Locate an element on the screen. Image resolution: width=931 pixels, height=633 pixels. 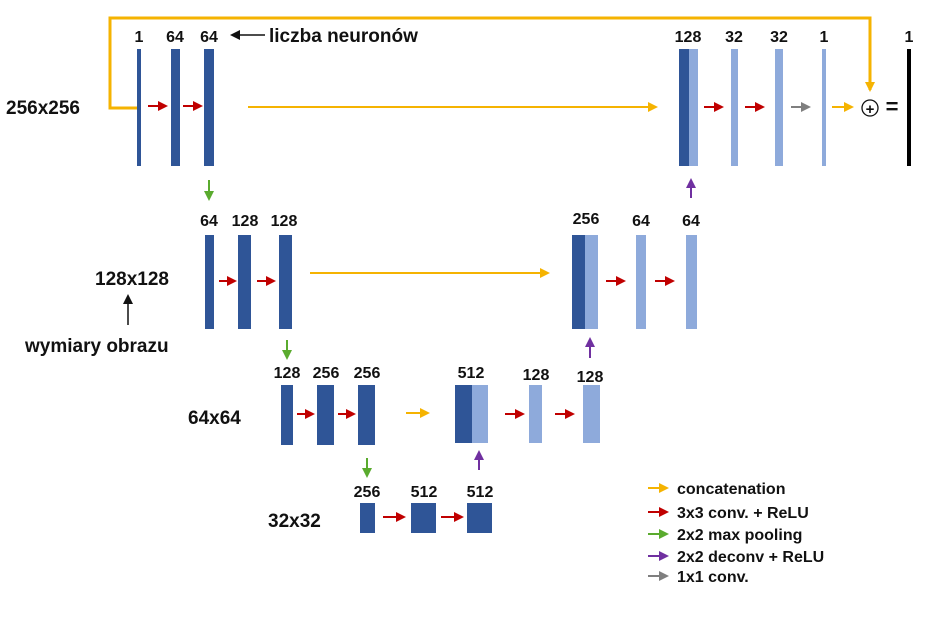
plus-sign: + is located at coordinates (870, 109).